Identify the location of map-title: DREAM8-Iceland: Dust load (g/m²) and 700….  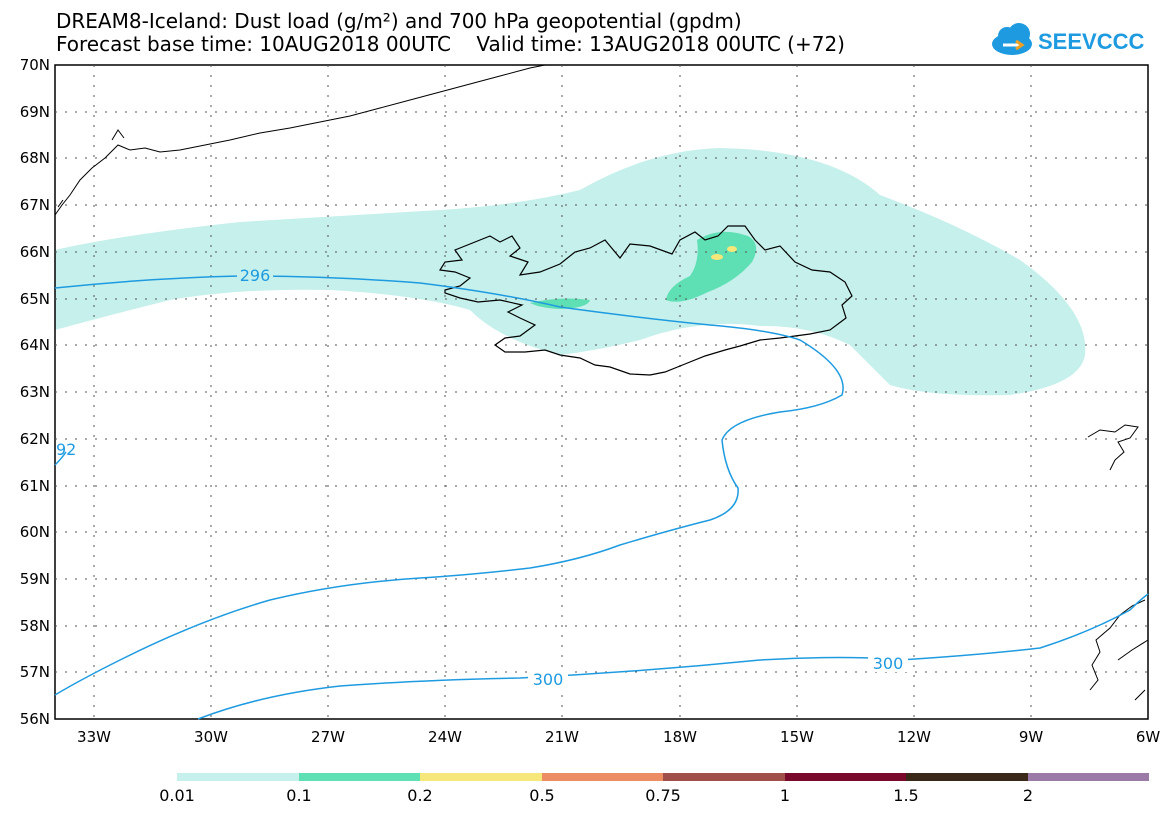
(399, 21).